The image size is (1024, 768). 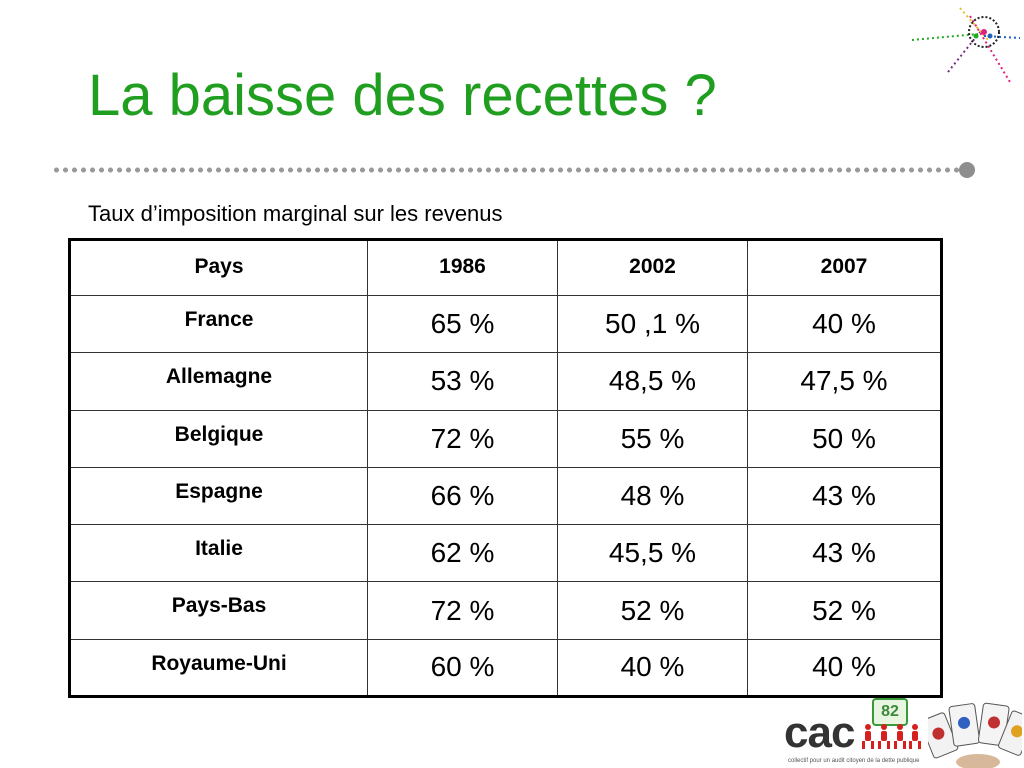 What do you see at coordinates (844, 438) in the screenshot?
I see `rate-2007-cell: 50 %` at bounding box center [844, 438].